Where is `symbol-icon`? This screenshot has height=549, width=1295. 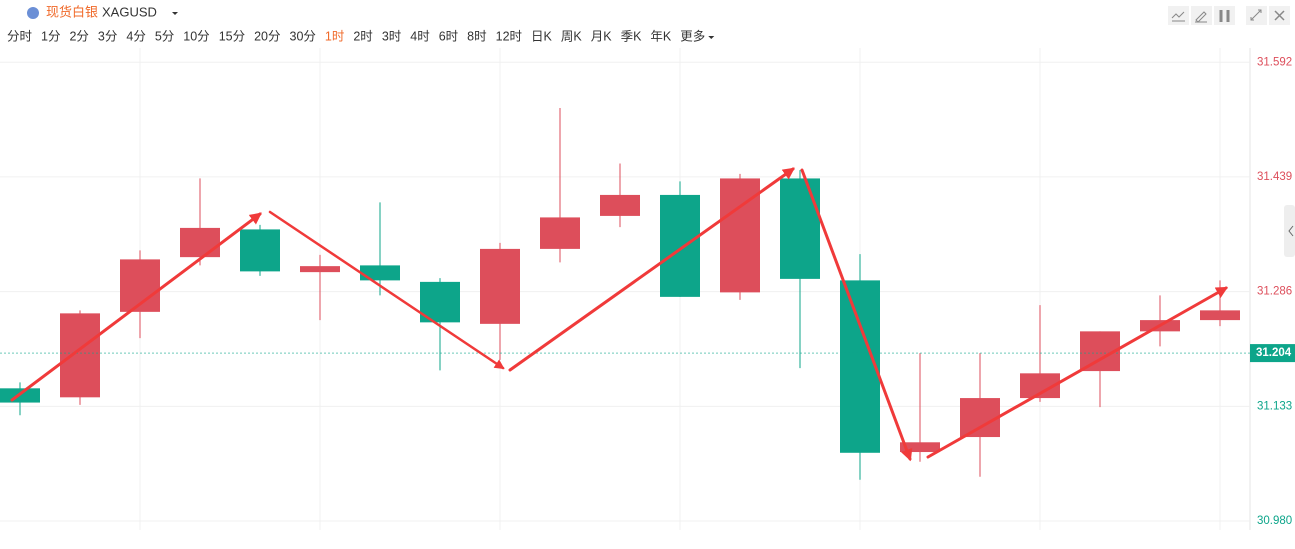 symbol-icon is located at coordinates (33, 13).